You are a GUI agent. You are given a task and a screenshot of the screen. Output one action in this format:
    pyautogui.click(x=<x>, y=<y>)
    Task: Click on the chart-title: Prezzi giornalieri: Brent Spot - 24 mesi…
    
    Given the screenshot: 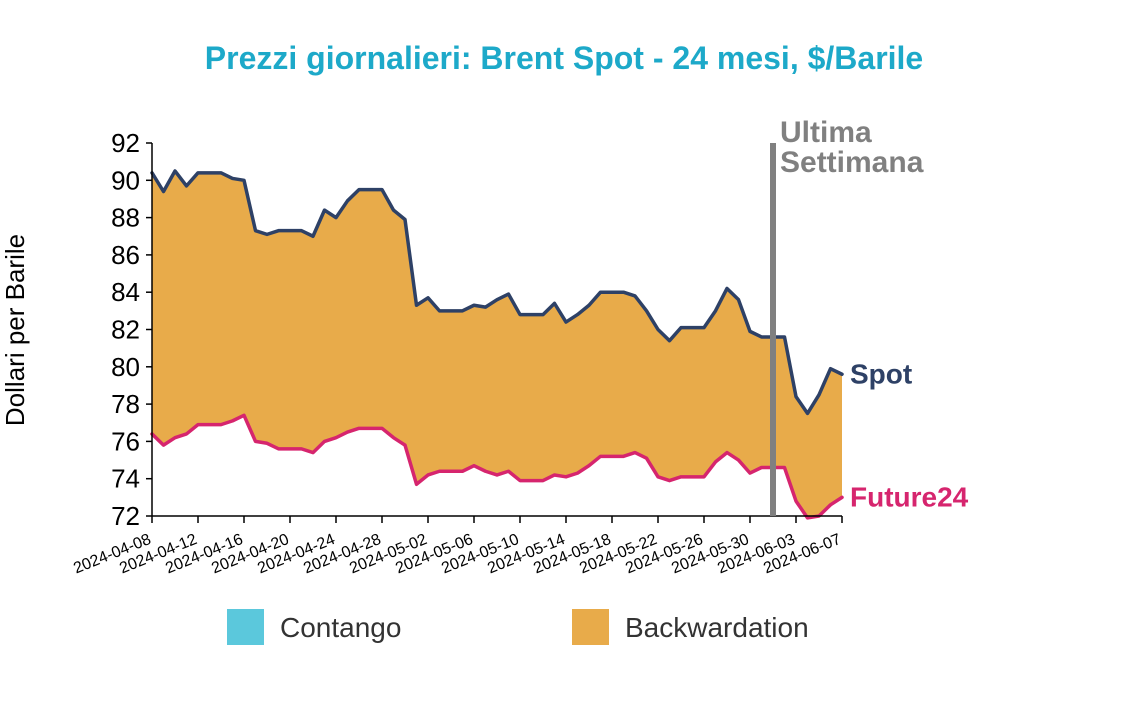 What is the action you would take?
    pyautogui.click(x=564, y=58)
    